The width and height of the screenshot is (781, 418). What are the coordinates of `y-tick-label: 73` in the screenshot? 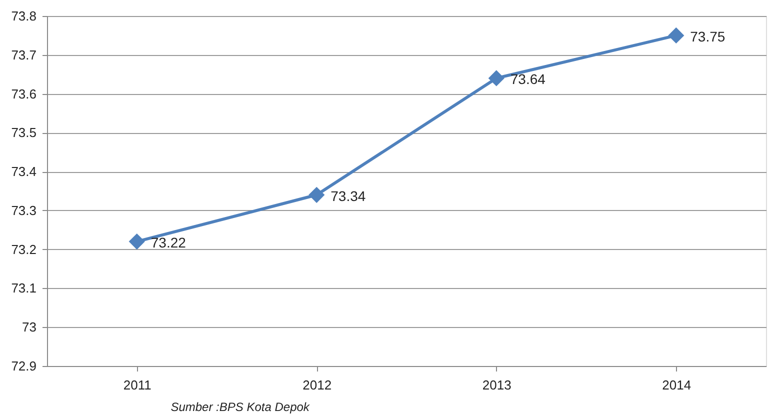 It's located at (29, 327).